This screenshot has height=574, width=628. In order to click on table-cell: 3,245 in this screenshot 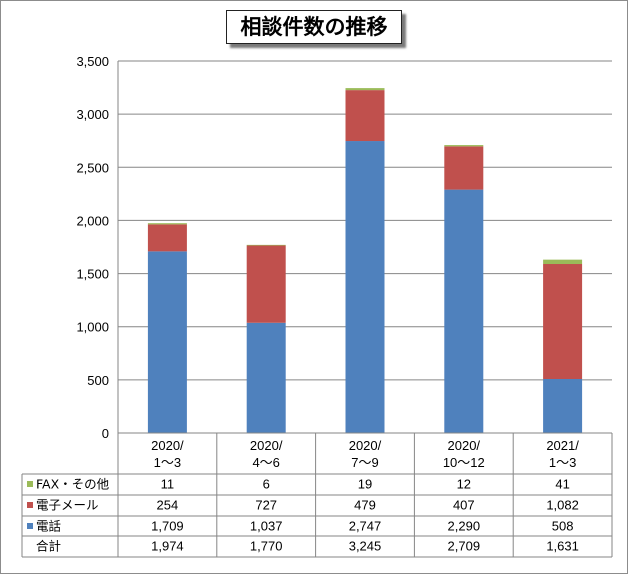, I will do `click(365, 546)`.